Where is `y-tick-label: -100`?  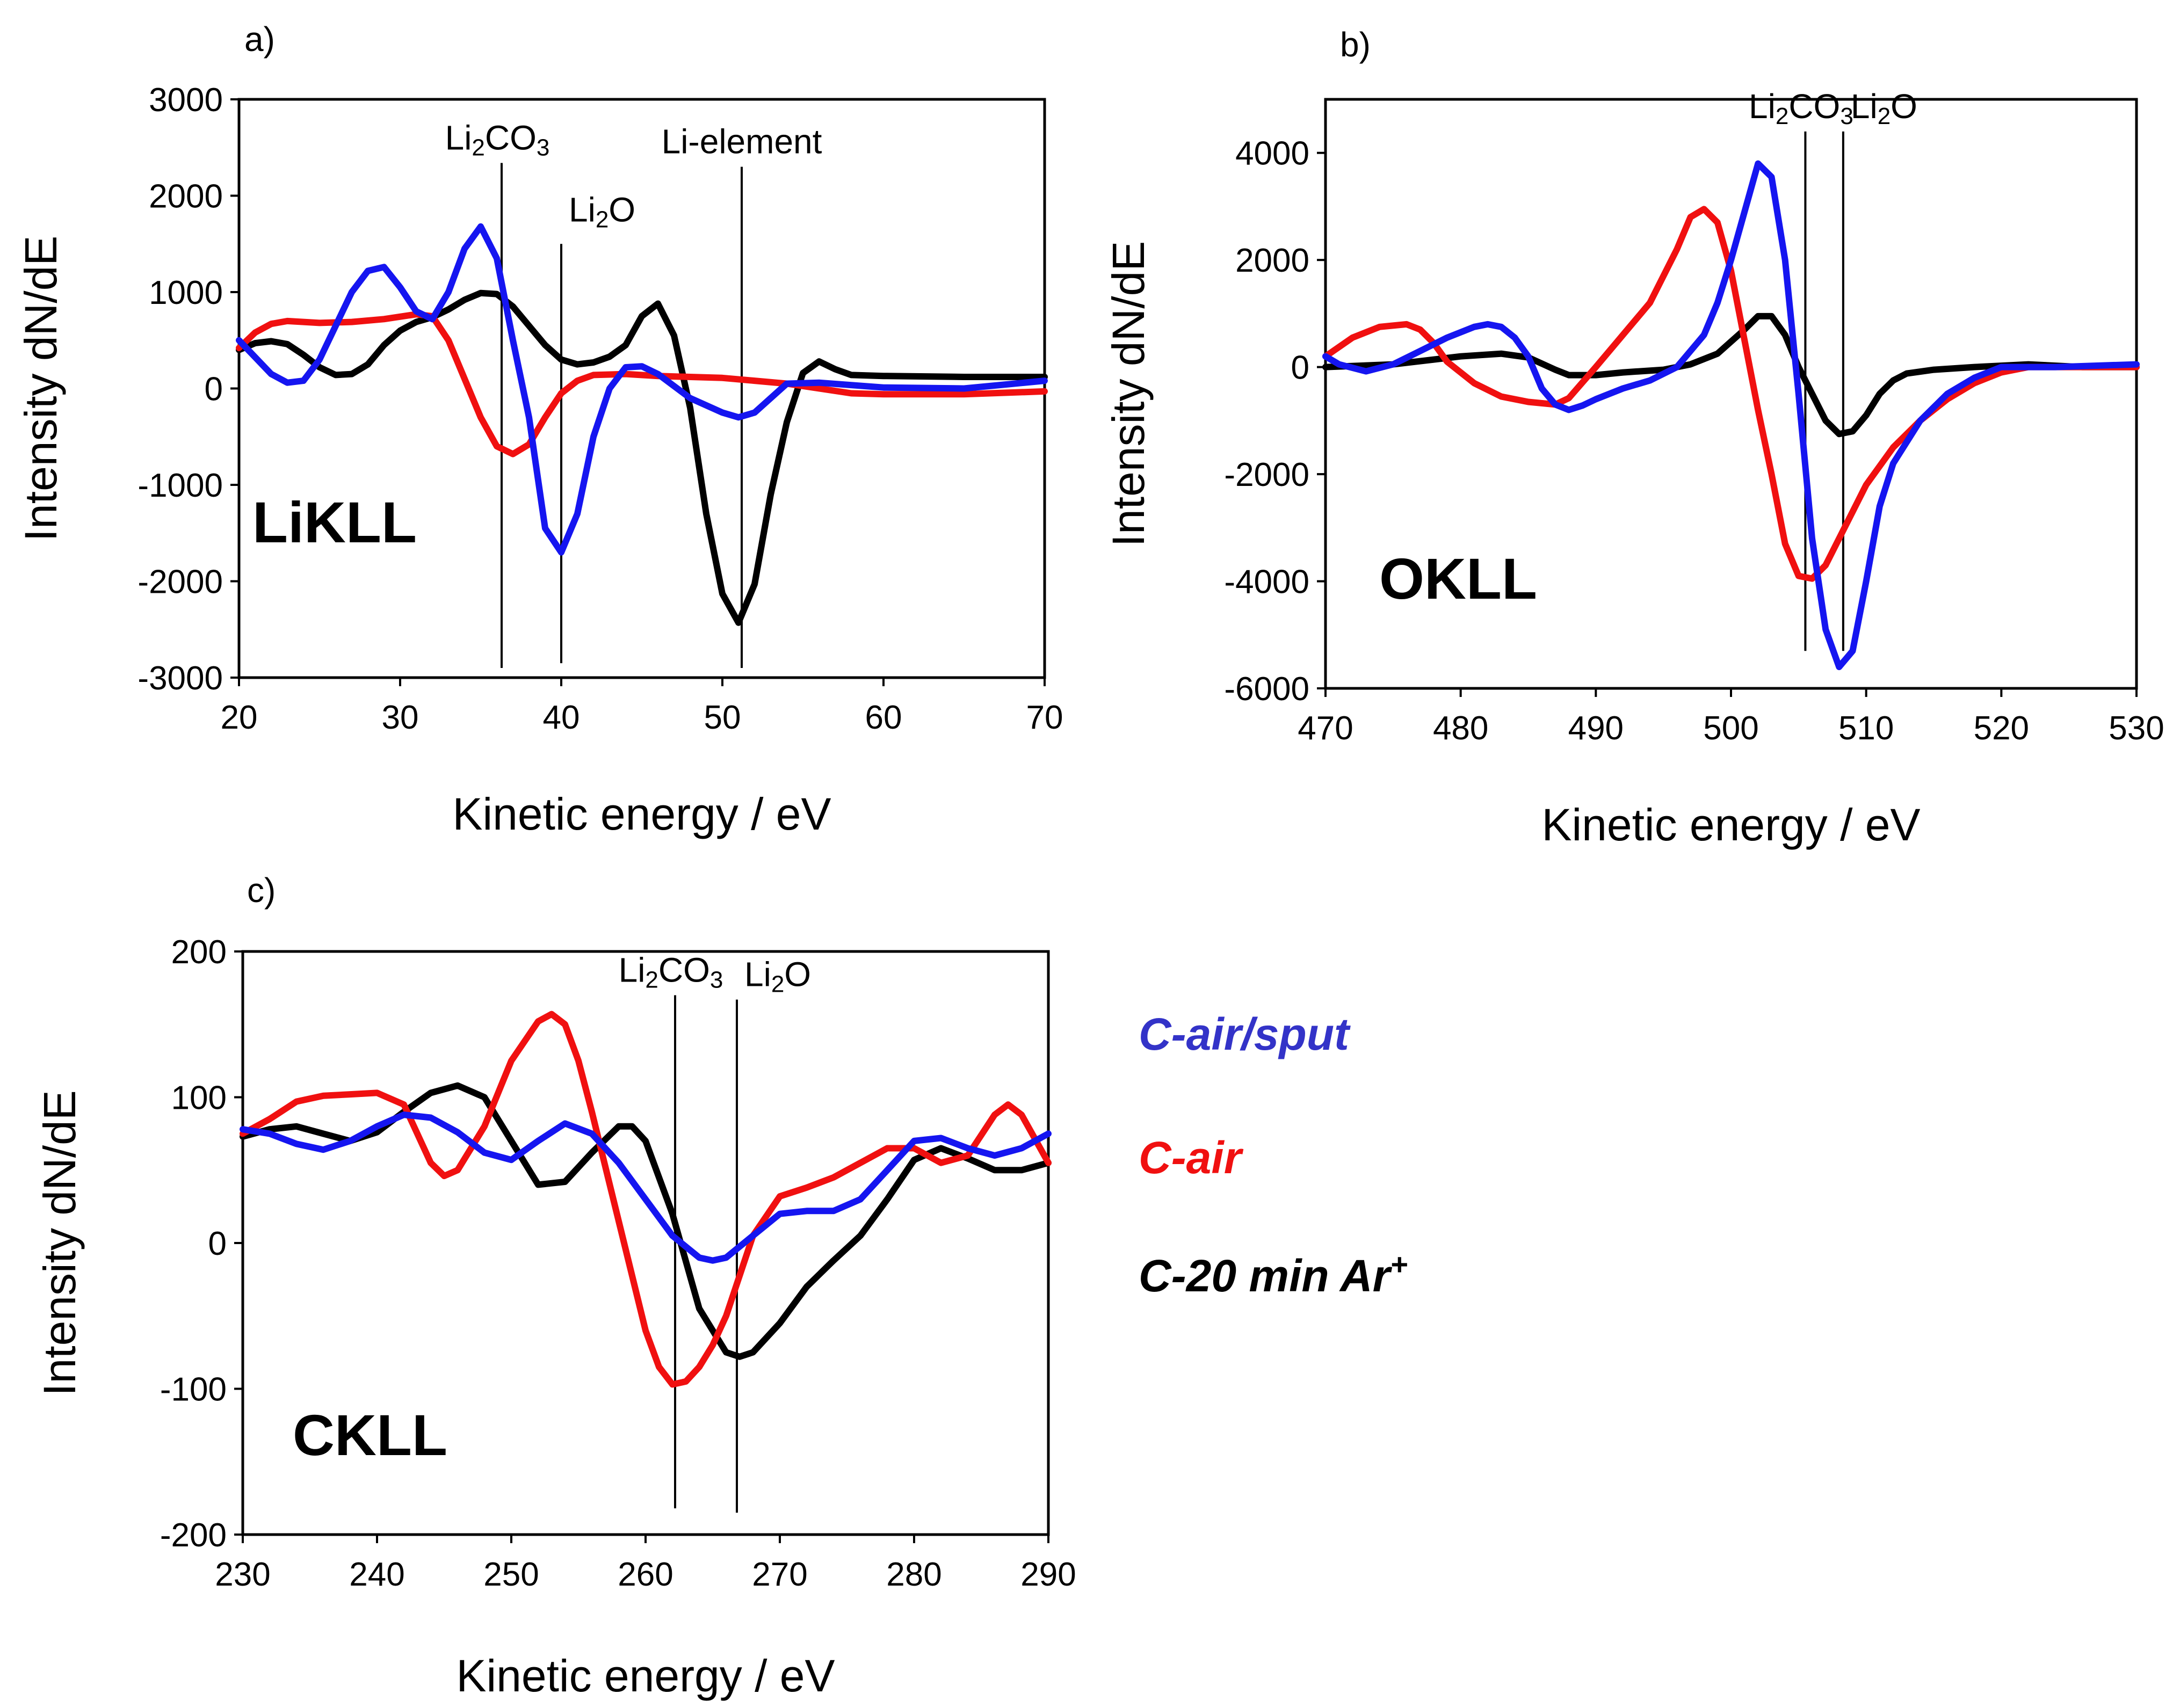
y-tick-label: -100 is located at coordinates (193, 1389).